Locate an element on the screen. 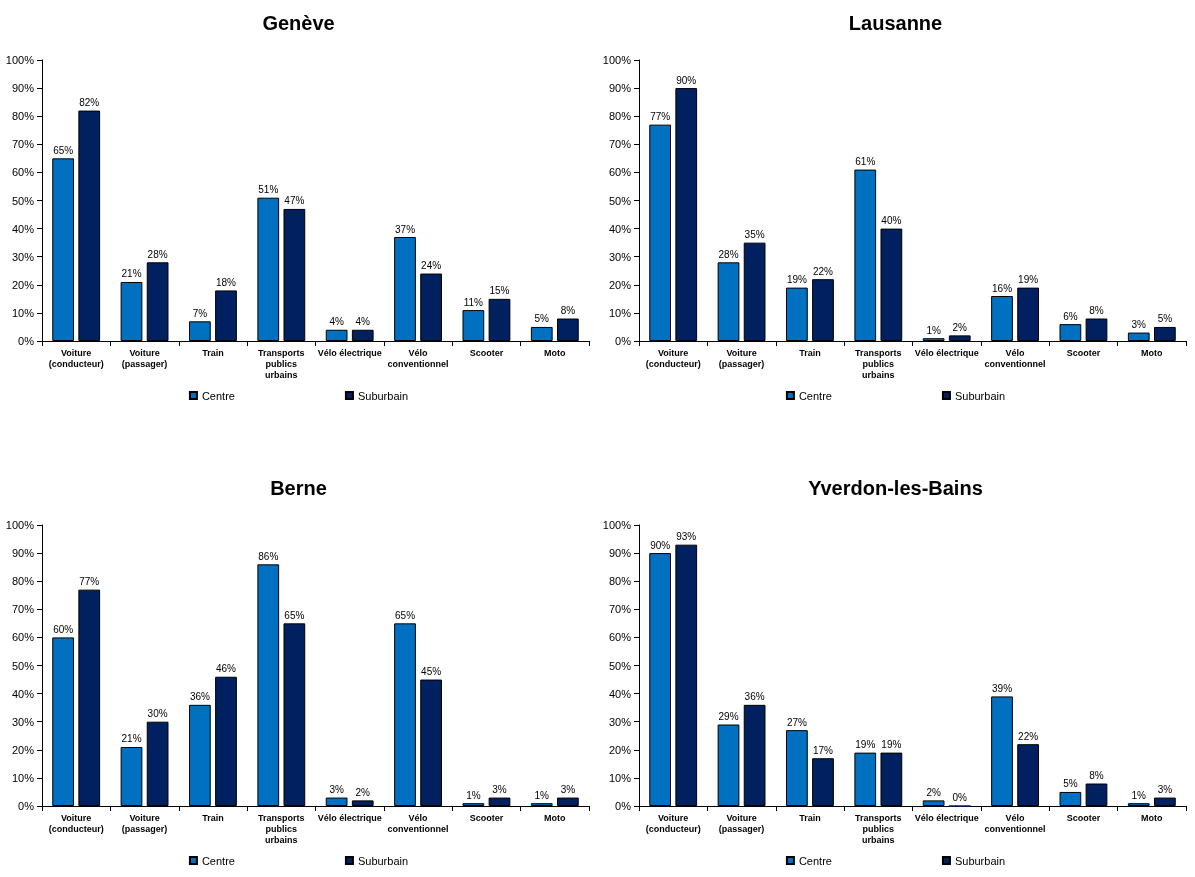 The image size is (1195, 877). data-label: 82% is located at coordinates (89, 103).